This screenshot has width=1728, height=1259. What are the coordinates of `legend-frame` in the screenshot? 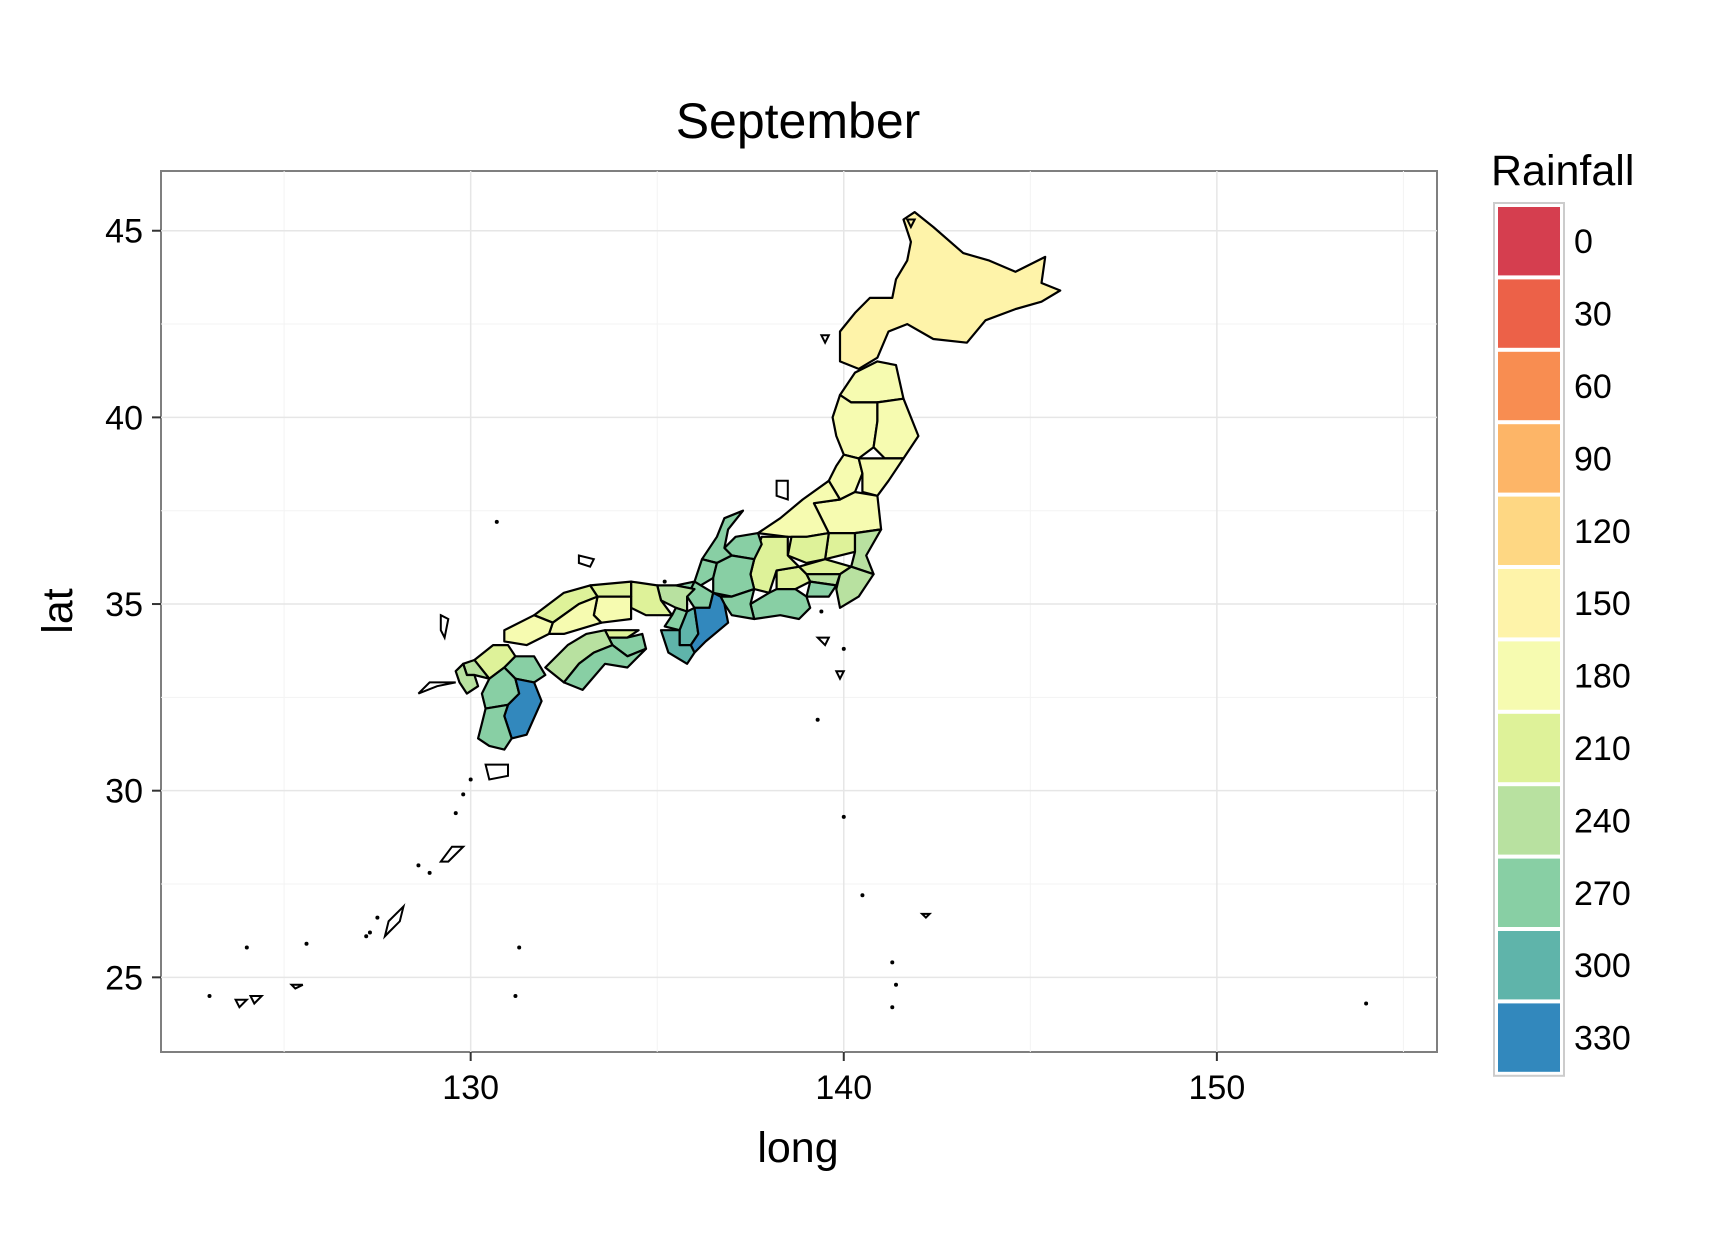 It's located at (1529, 639).